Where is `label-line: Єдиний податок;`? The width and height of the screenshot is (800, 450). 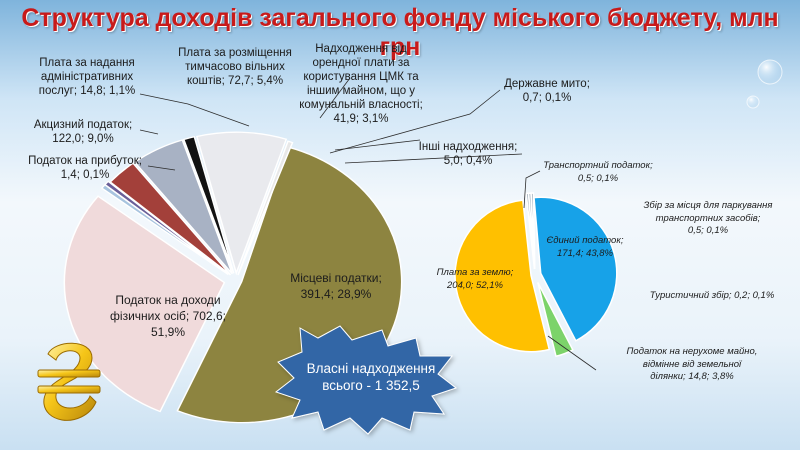 label-line: Єдиний податок; is located at coordinates (585, 240).